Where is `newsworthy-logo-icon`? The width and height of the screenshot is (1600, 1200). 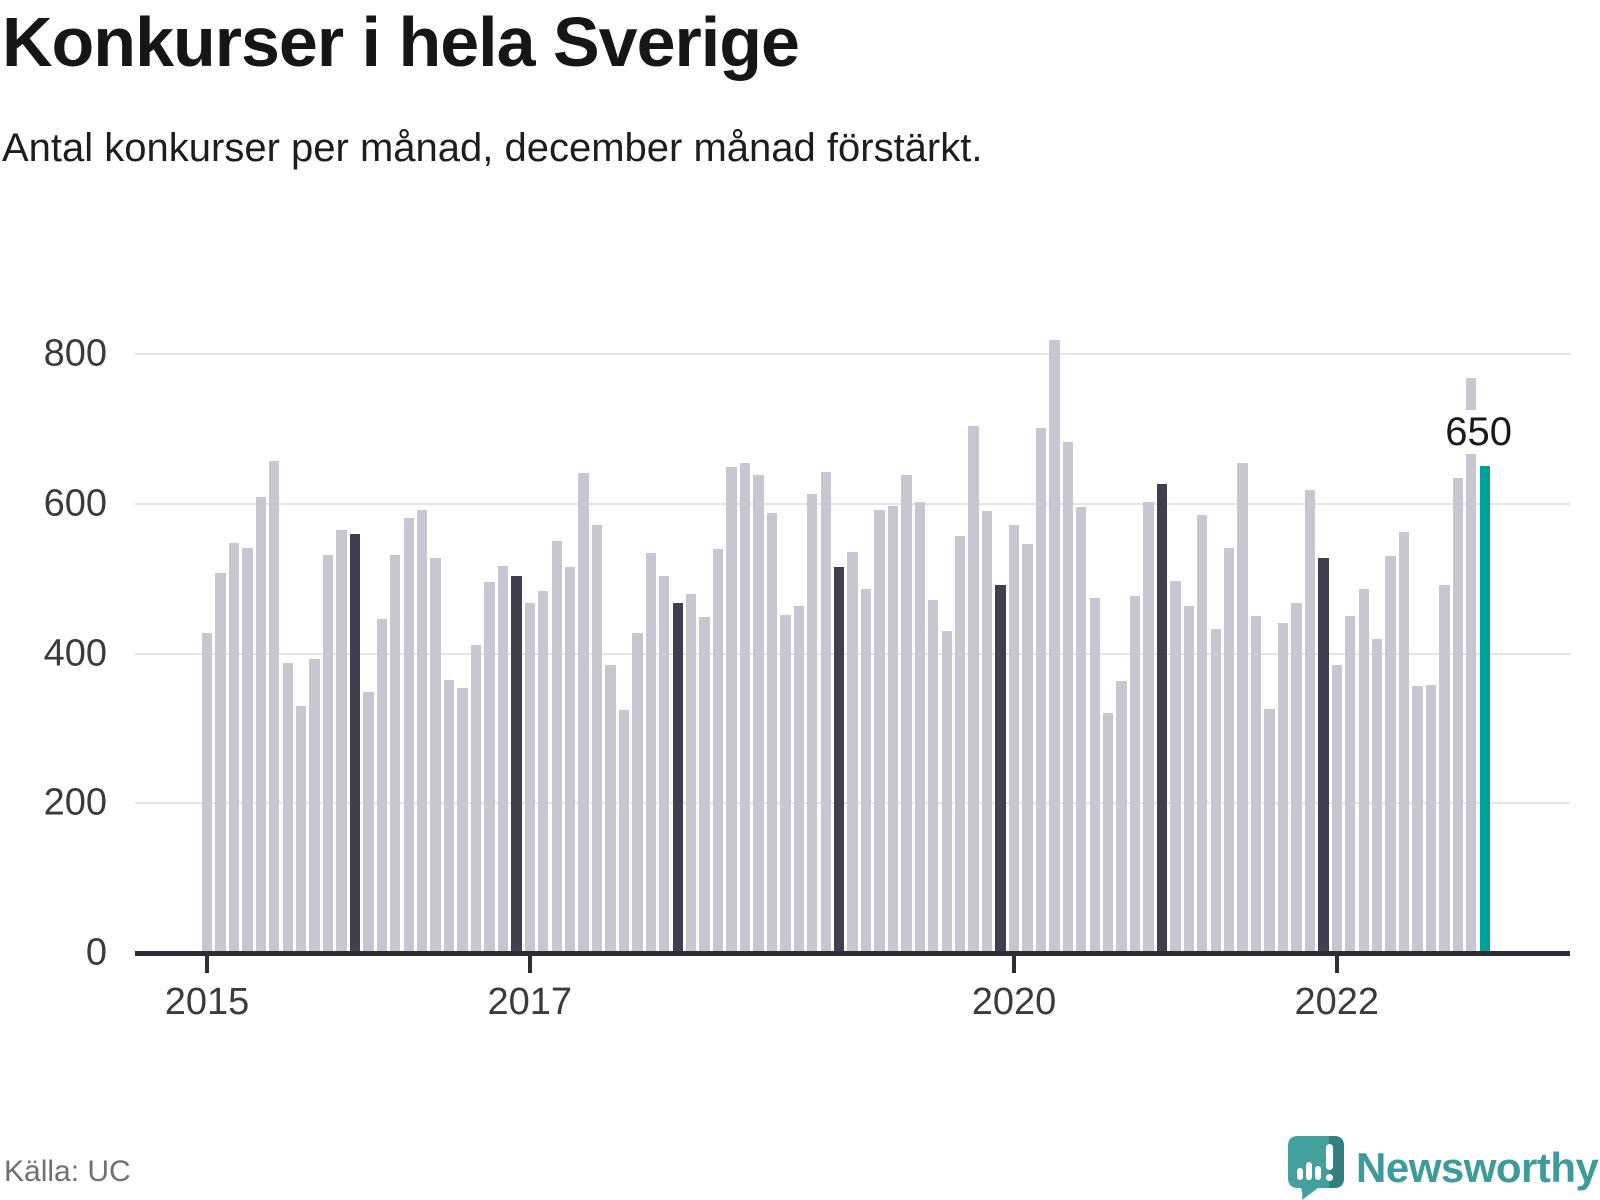
newsworthy-logo-icon is located at coordinates (1316, 1168).